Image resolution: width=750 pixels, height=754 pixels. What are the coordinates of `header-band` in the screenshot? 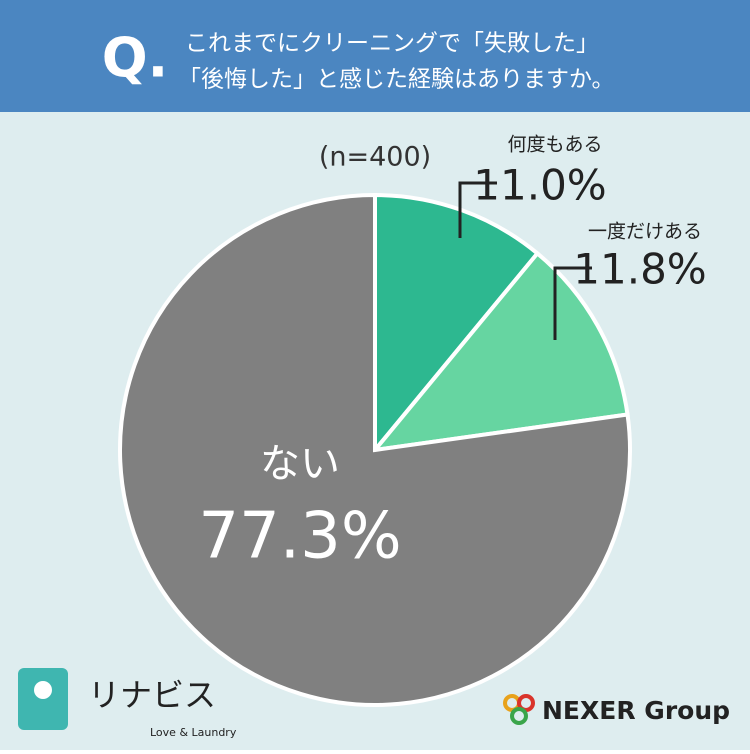 It's located at (375, 56).